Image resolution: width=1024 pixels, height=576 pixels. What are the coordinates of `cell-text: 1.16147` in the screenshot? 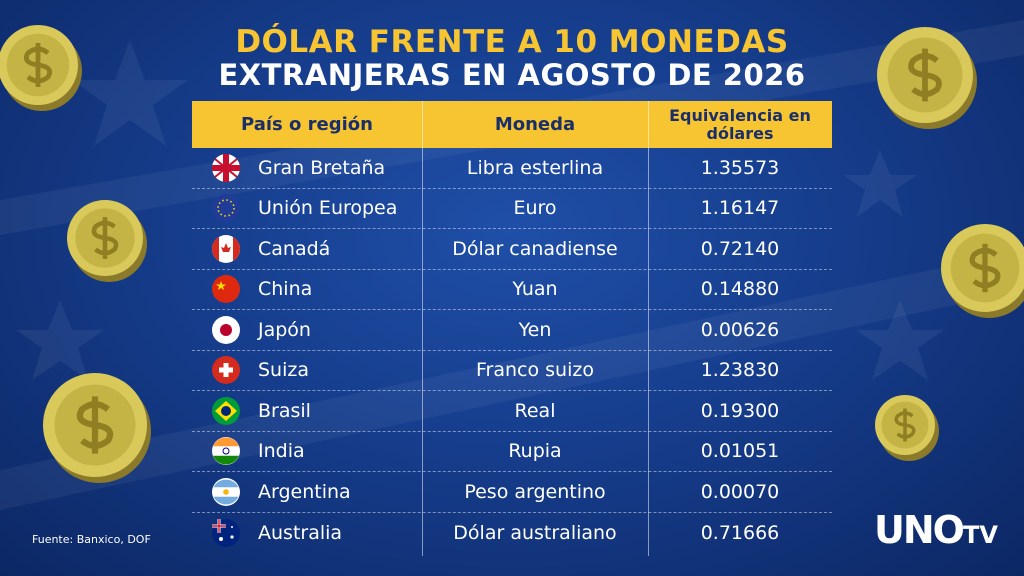 It's located at (740, 208).